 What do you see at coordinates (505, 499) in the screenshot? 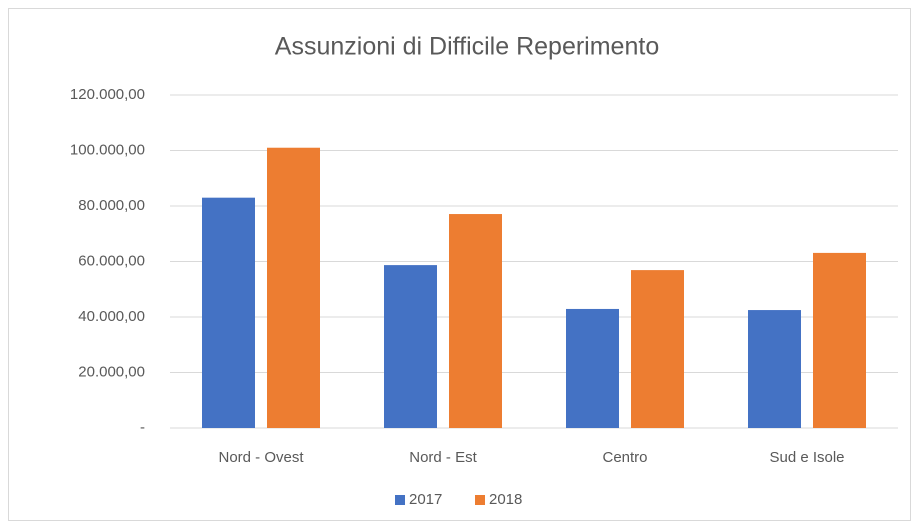
I see `legend-label: 2018` at bounding box center [505, 499].